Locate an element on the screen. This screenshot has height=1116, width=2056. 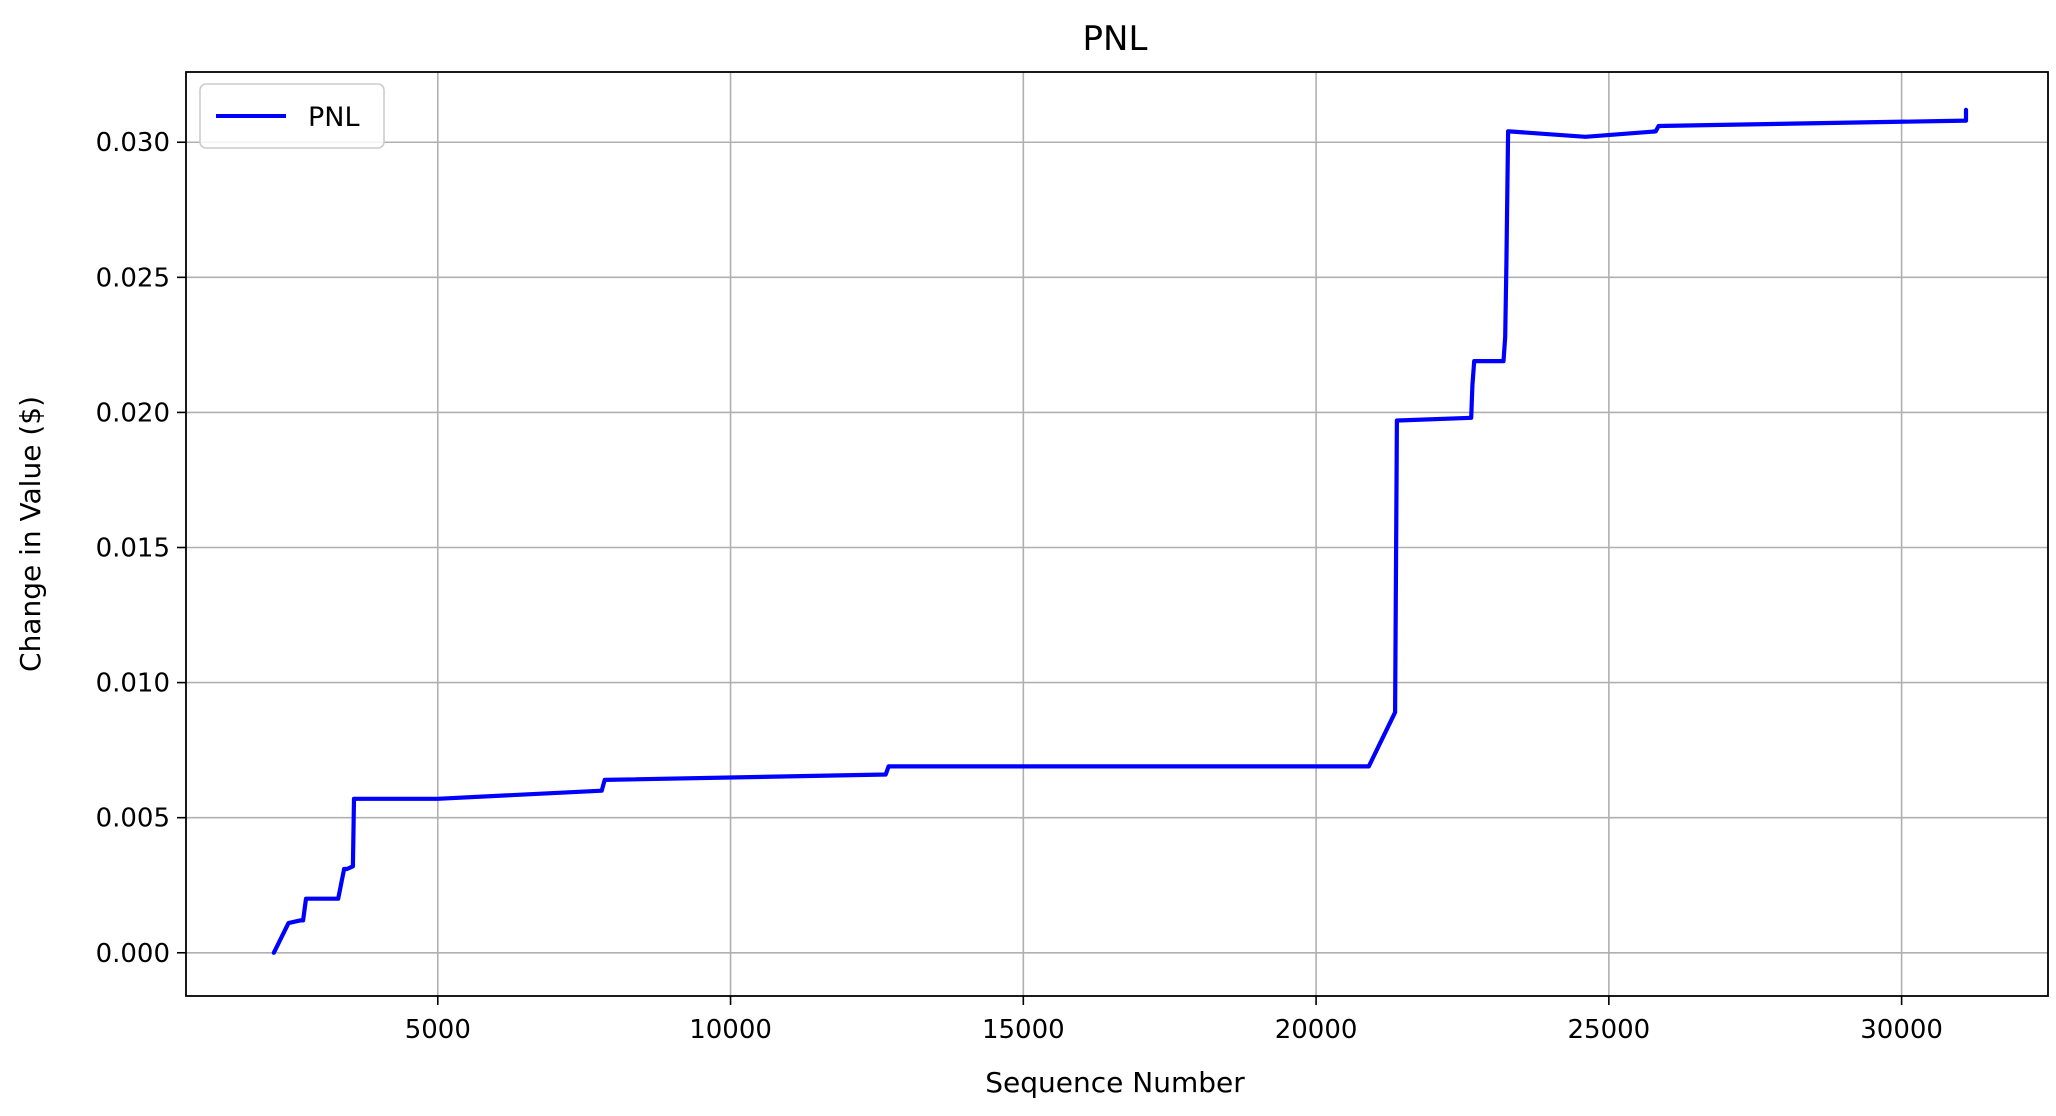
chart-title: PNL is located at coordinates (1115, 39).